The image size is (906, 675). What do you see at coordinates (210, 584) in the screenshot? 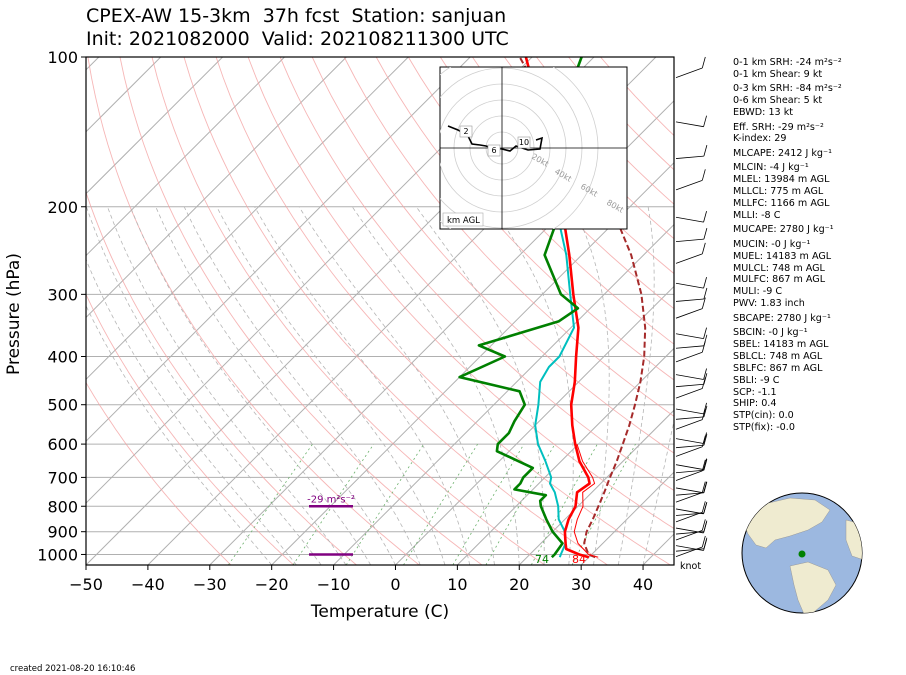
I see `x-tick-label: −30` at bounding box center [210, 584].